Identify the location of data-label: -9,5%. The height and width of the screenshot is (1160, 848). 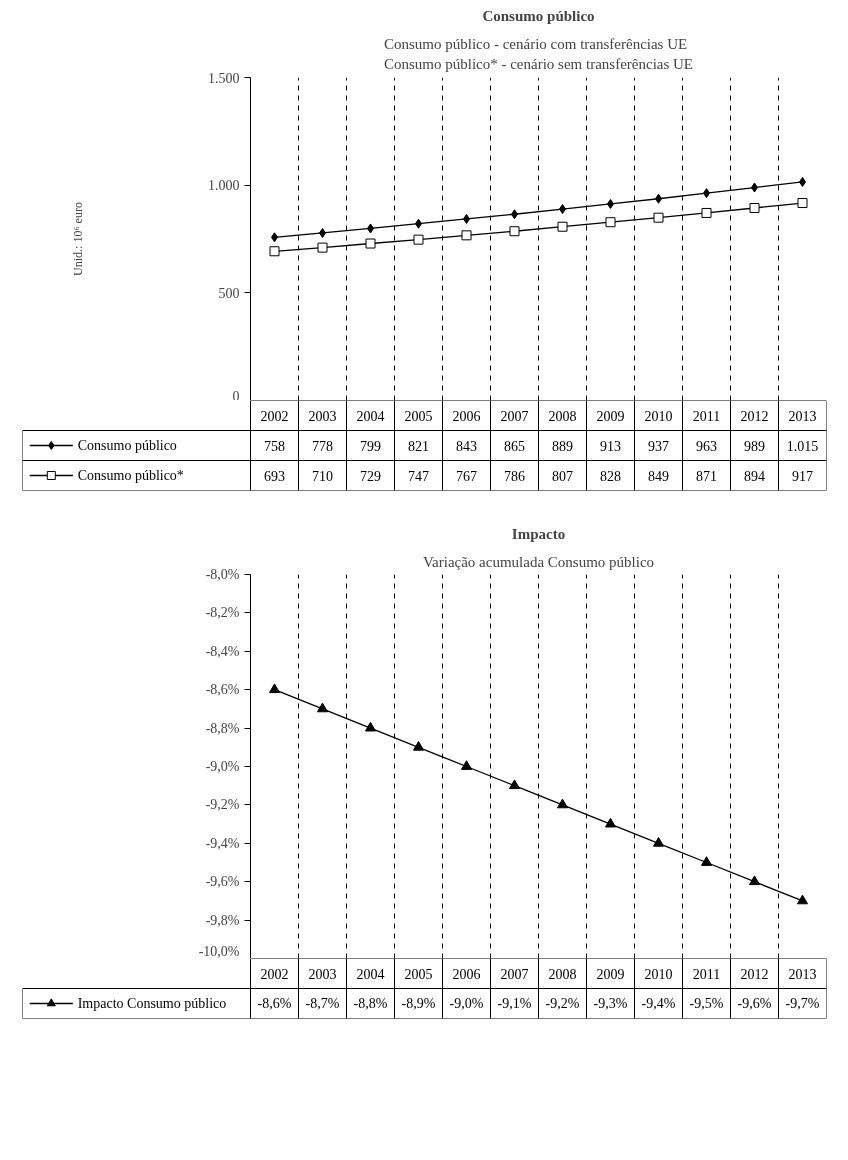
(706, 1003).